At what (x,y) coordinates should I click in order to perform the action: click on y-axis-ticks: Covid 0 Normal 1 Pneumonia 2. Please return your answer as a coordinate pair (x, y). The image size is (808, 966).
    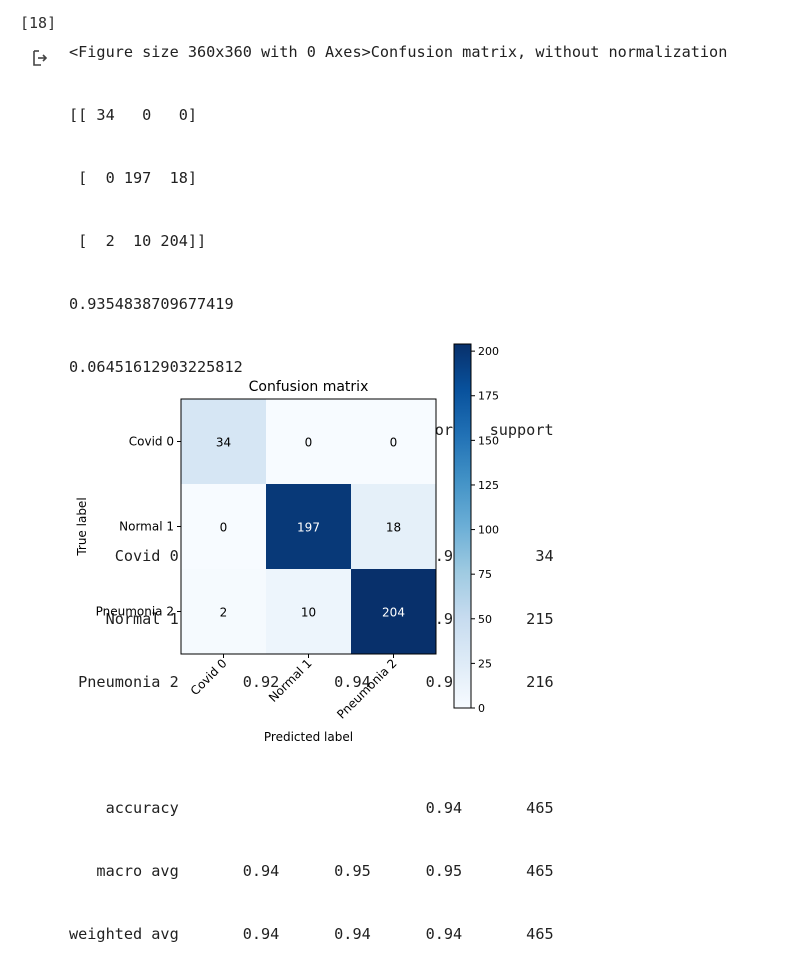
    Looking at the image, I should click on (138, 527).